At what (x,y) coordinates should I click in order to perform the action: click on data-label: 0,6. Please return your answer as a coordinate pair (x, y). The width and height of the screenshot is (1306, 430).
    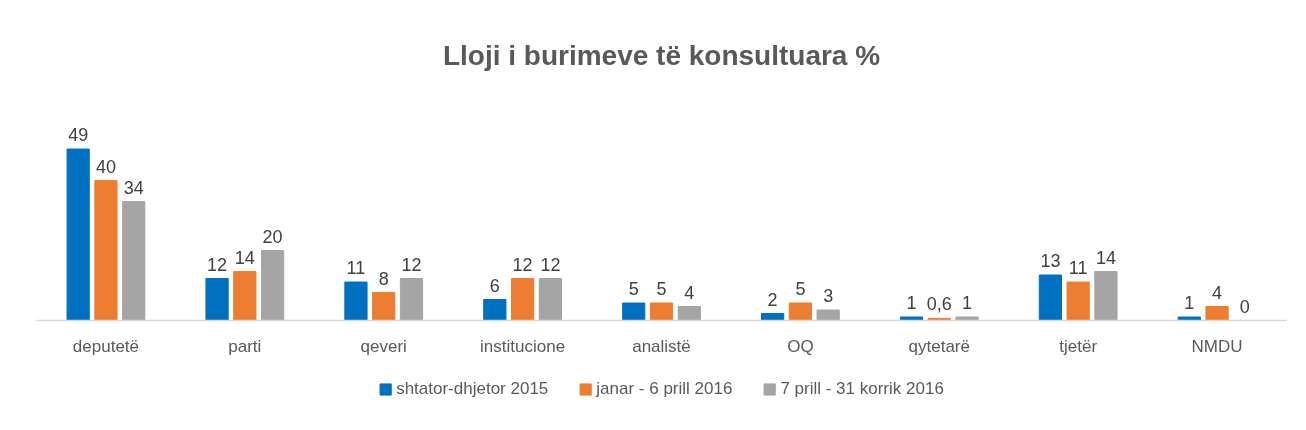
    Looking at the image, I should click on (939, 304).